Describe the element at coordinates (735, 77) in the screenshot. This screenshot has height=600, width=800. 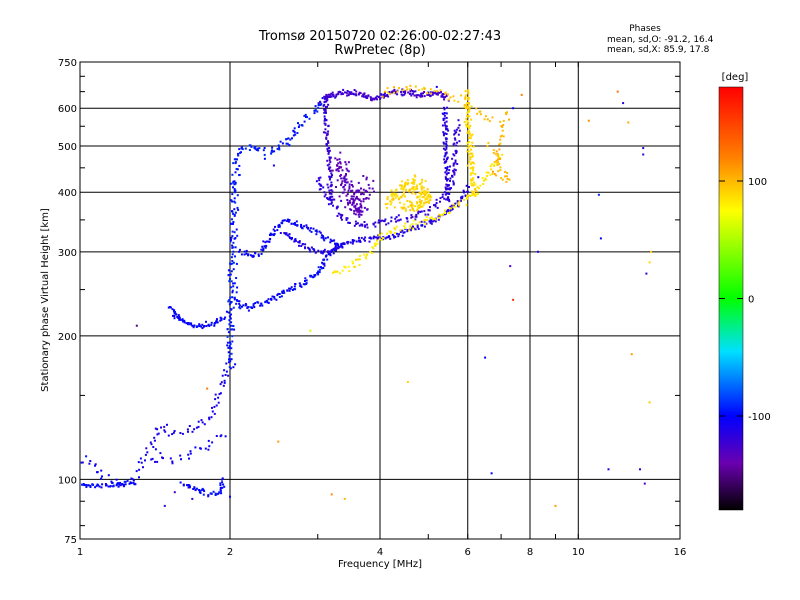
I see `colorbar-unit-label: [deg]` at that location.